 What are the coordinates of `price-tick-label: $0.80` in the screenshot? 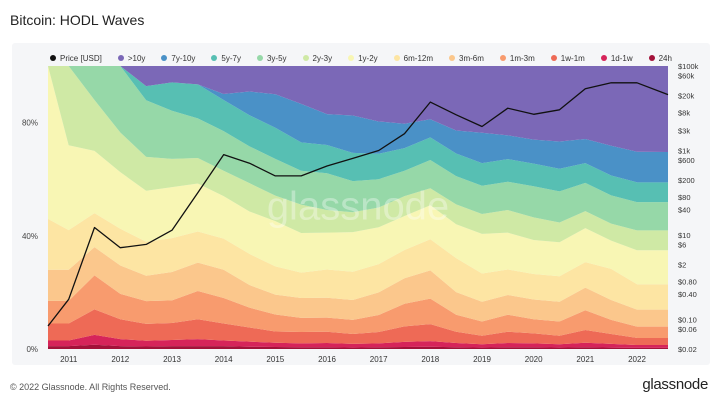 It's located at (687, 281).